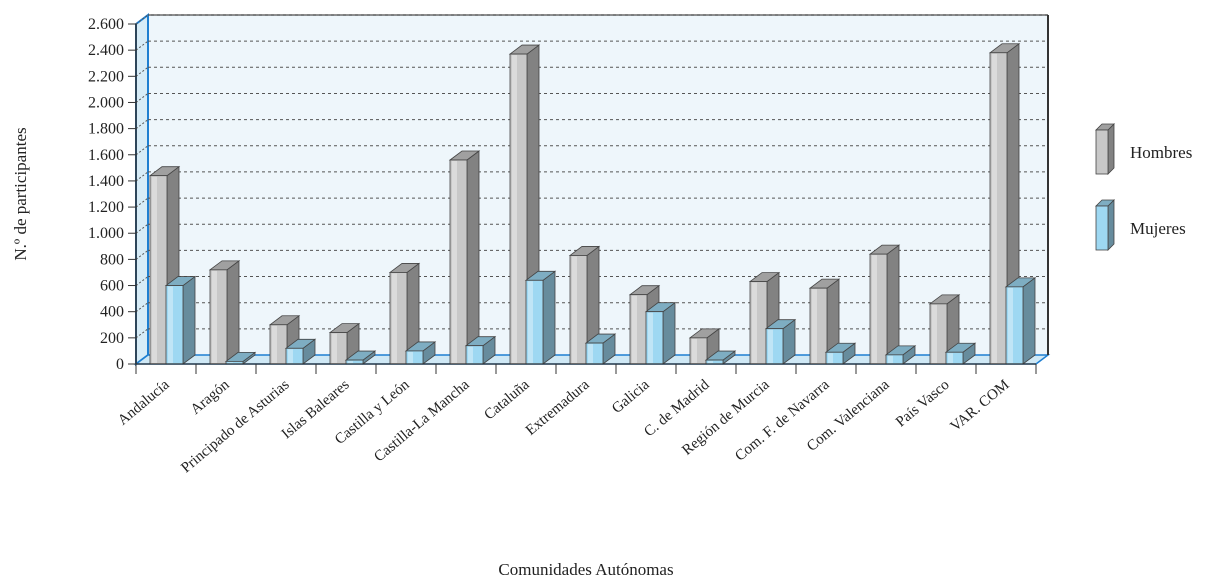 This screenshot has height=588, width=1218. What do you see at coordinates (923, 404) in the screenshot?
I see `x-category-label: País Vasco` at bounding box center [923, 404].